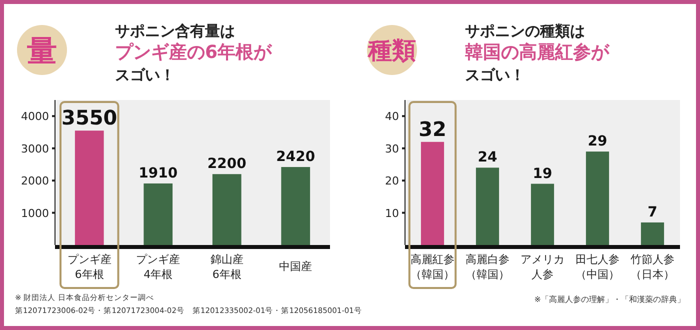 This screenshot has height=330, width=700. Describe the element at coordinates (392, 181) in the screenshot. I see `y-tick-label: 20` at that location.